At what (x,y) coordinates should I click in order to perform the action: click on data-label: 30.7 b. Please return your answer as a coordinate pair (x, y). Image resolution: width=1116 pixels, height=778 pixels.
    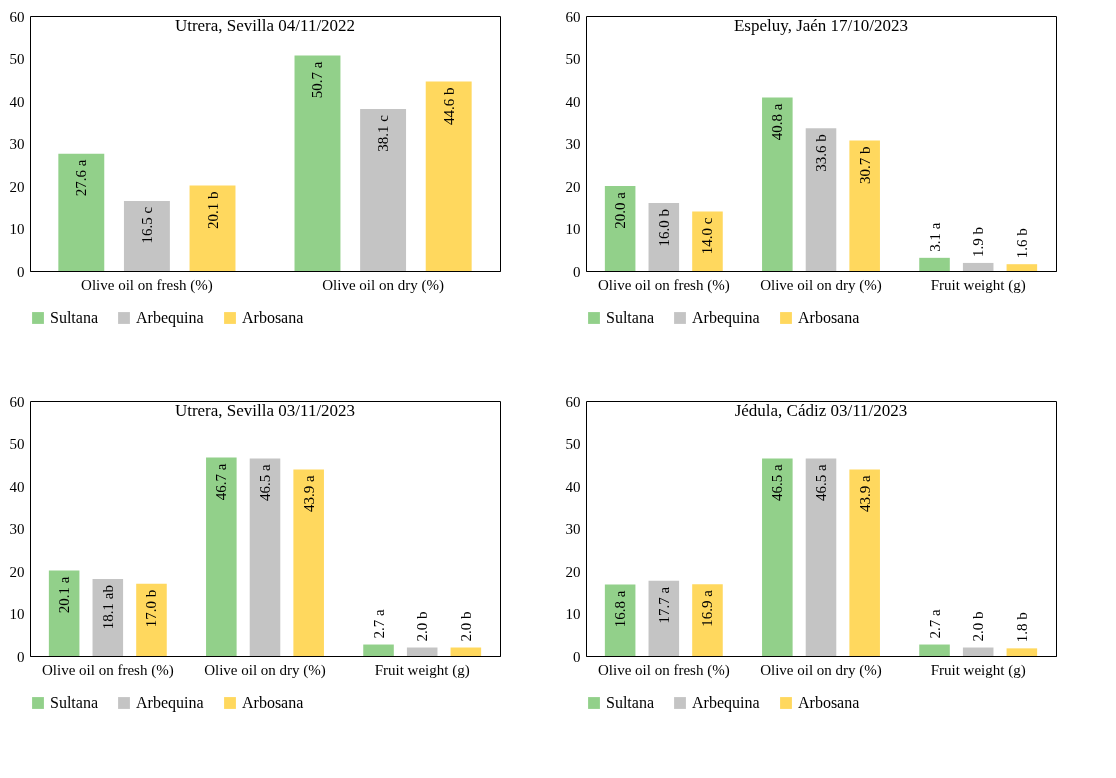
    Looking at the image, I should click on (864, 165).